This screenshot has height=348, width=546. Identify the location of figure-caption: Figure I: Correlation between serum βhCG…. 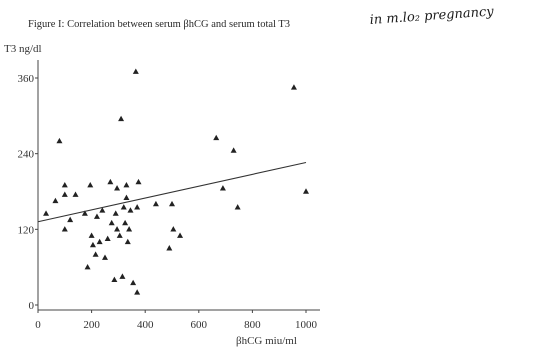
(159, 24).